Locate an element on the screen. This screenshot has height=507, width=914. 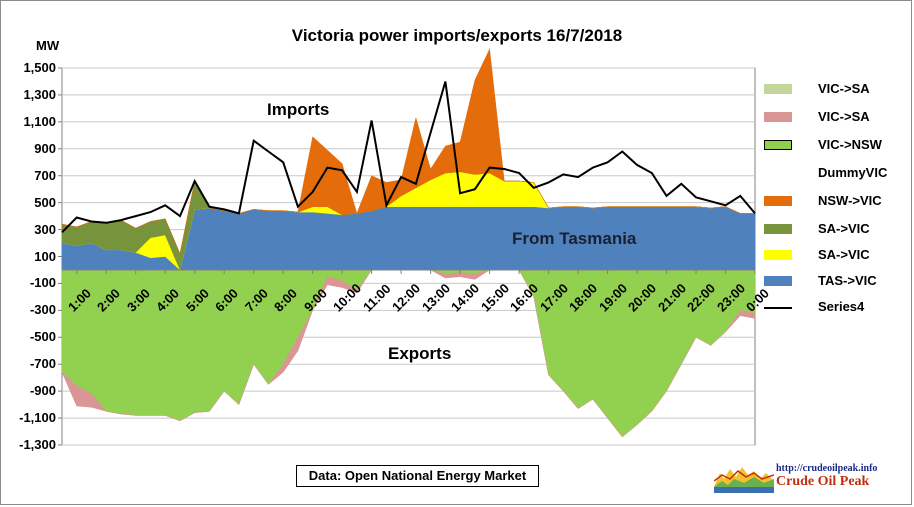
y-tick-label: 900 is located at coordinates (45, 148).